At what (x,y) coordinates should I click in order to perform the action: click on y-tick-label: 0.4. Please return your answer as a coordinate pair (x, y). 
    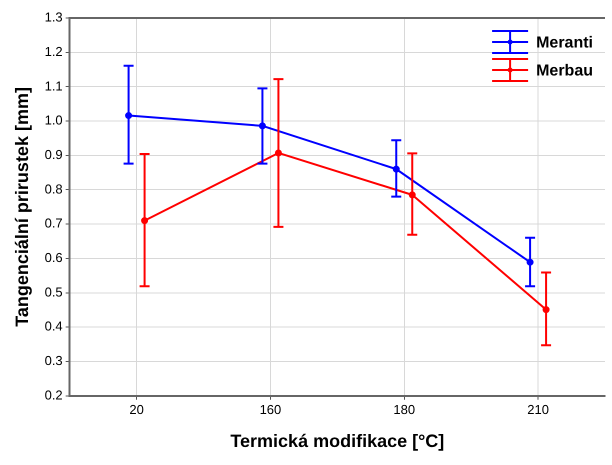
    Looking at the image, I should click on (53, 326).